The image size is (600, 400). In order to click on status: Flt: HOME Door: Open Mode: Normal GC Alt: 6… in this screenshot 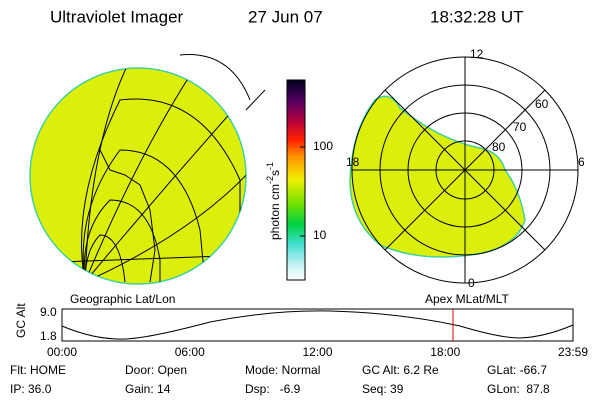, I will do `click(280, 379)`.